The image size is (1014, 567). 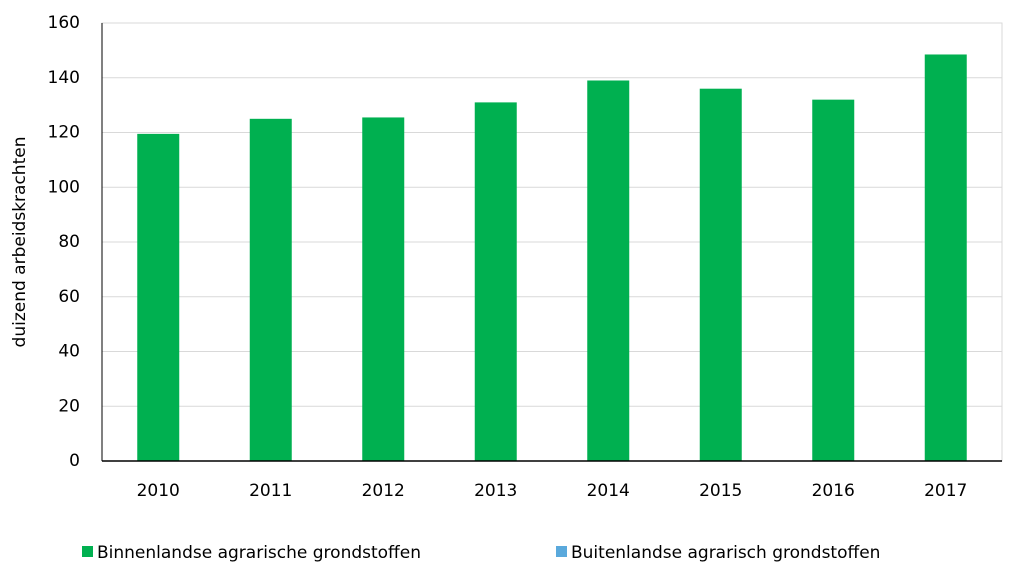 I want to click on y-tick-label: 140, so click(x=64, y=78).